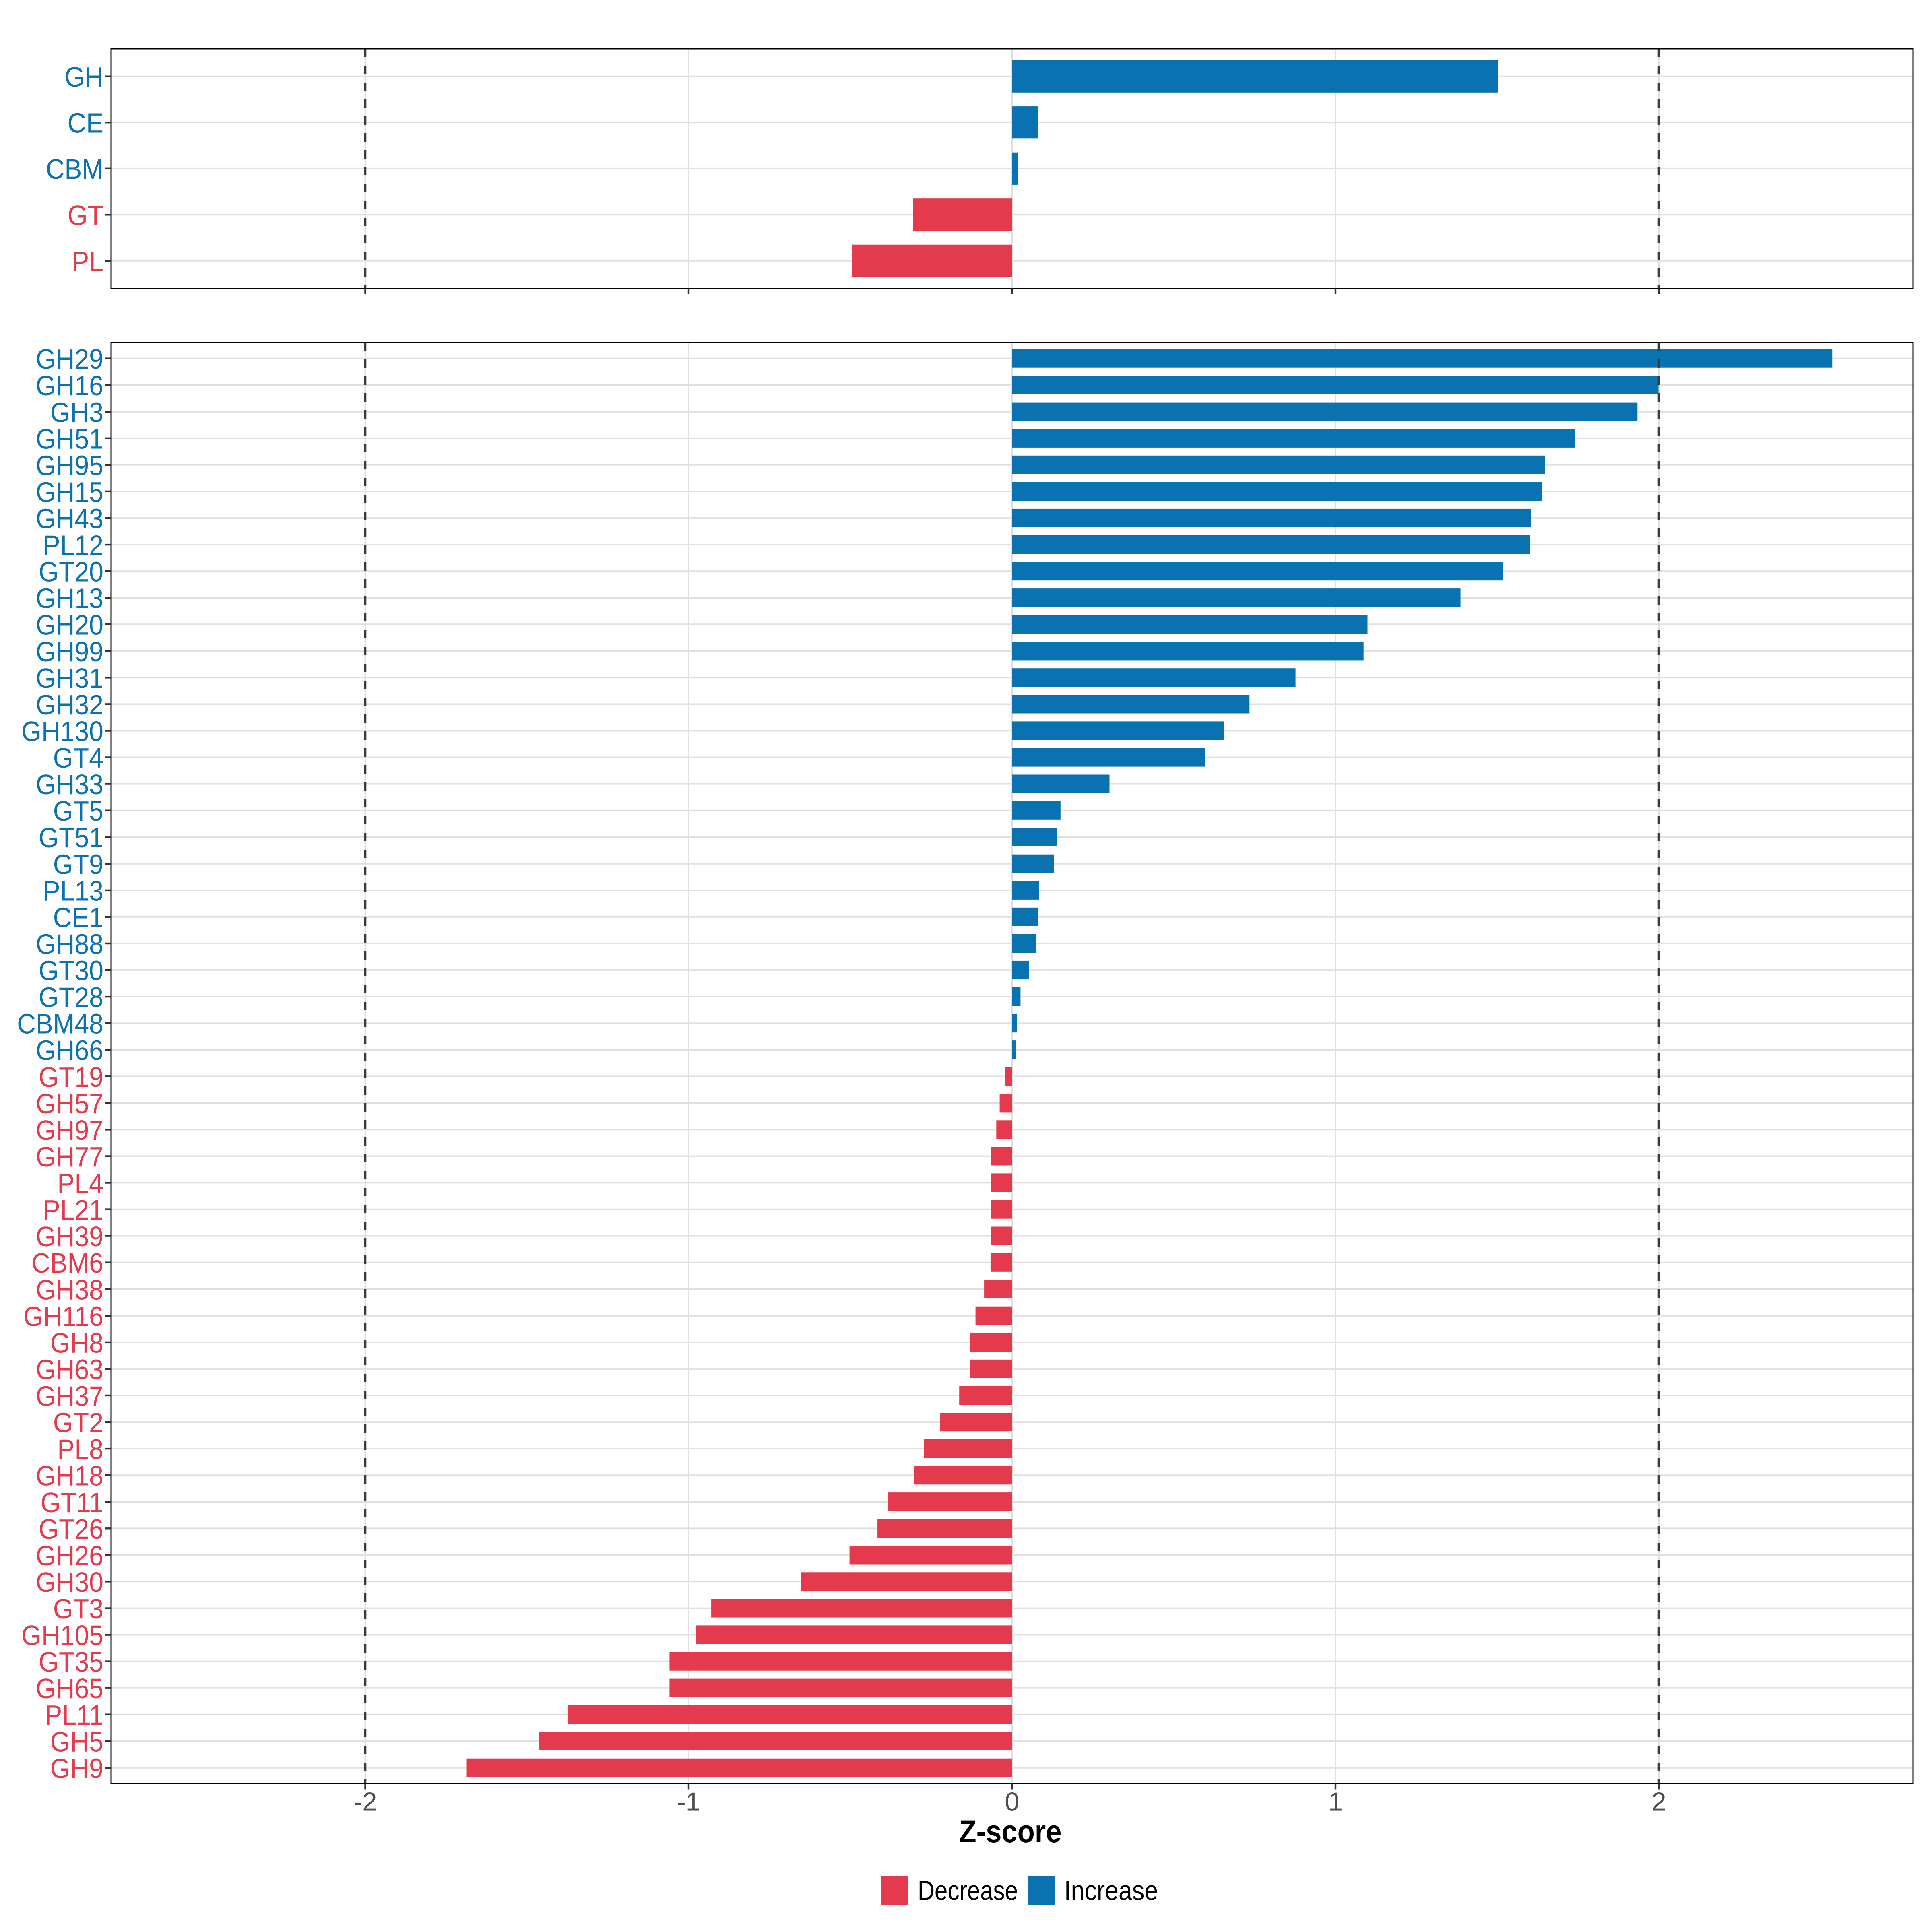 Image resolution: width=1932 pixels, height=1932 pixels. I want to click on svg-text: PL12, so click(73, 545).